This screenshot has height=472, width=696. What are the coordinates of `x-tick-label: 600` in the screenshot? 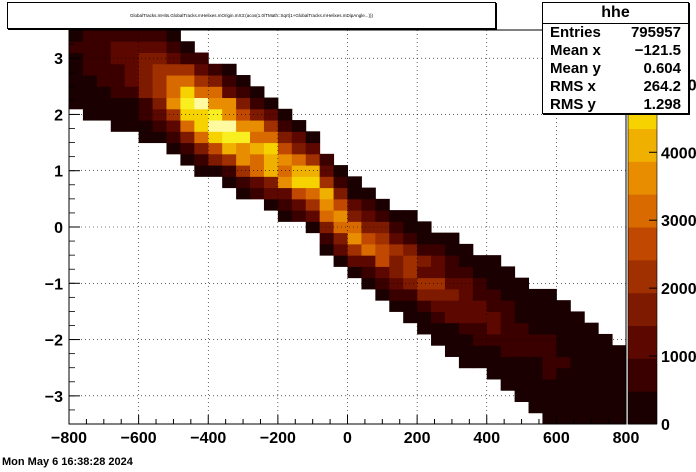 It's located at (556, 438).